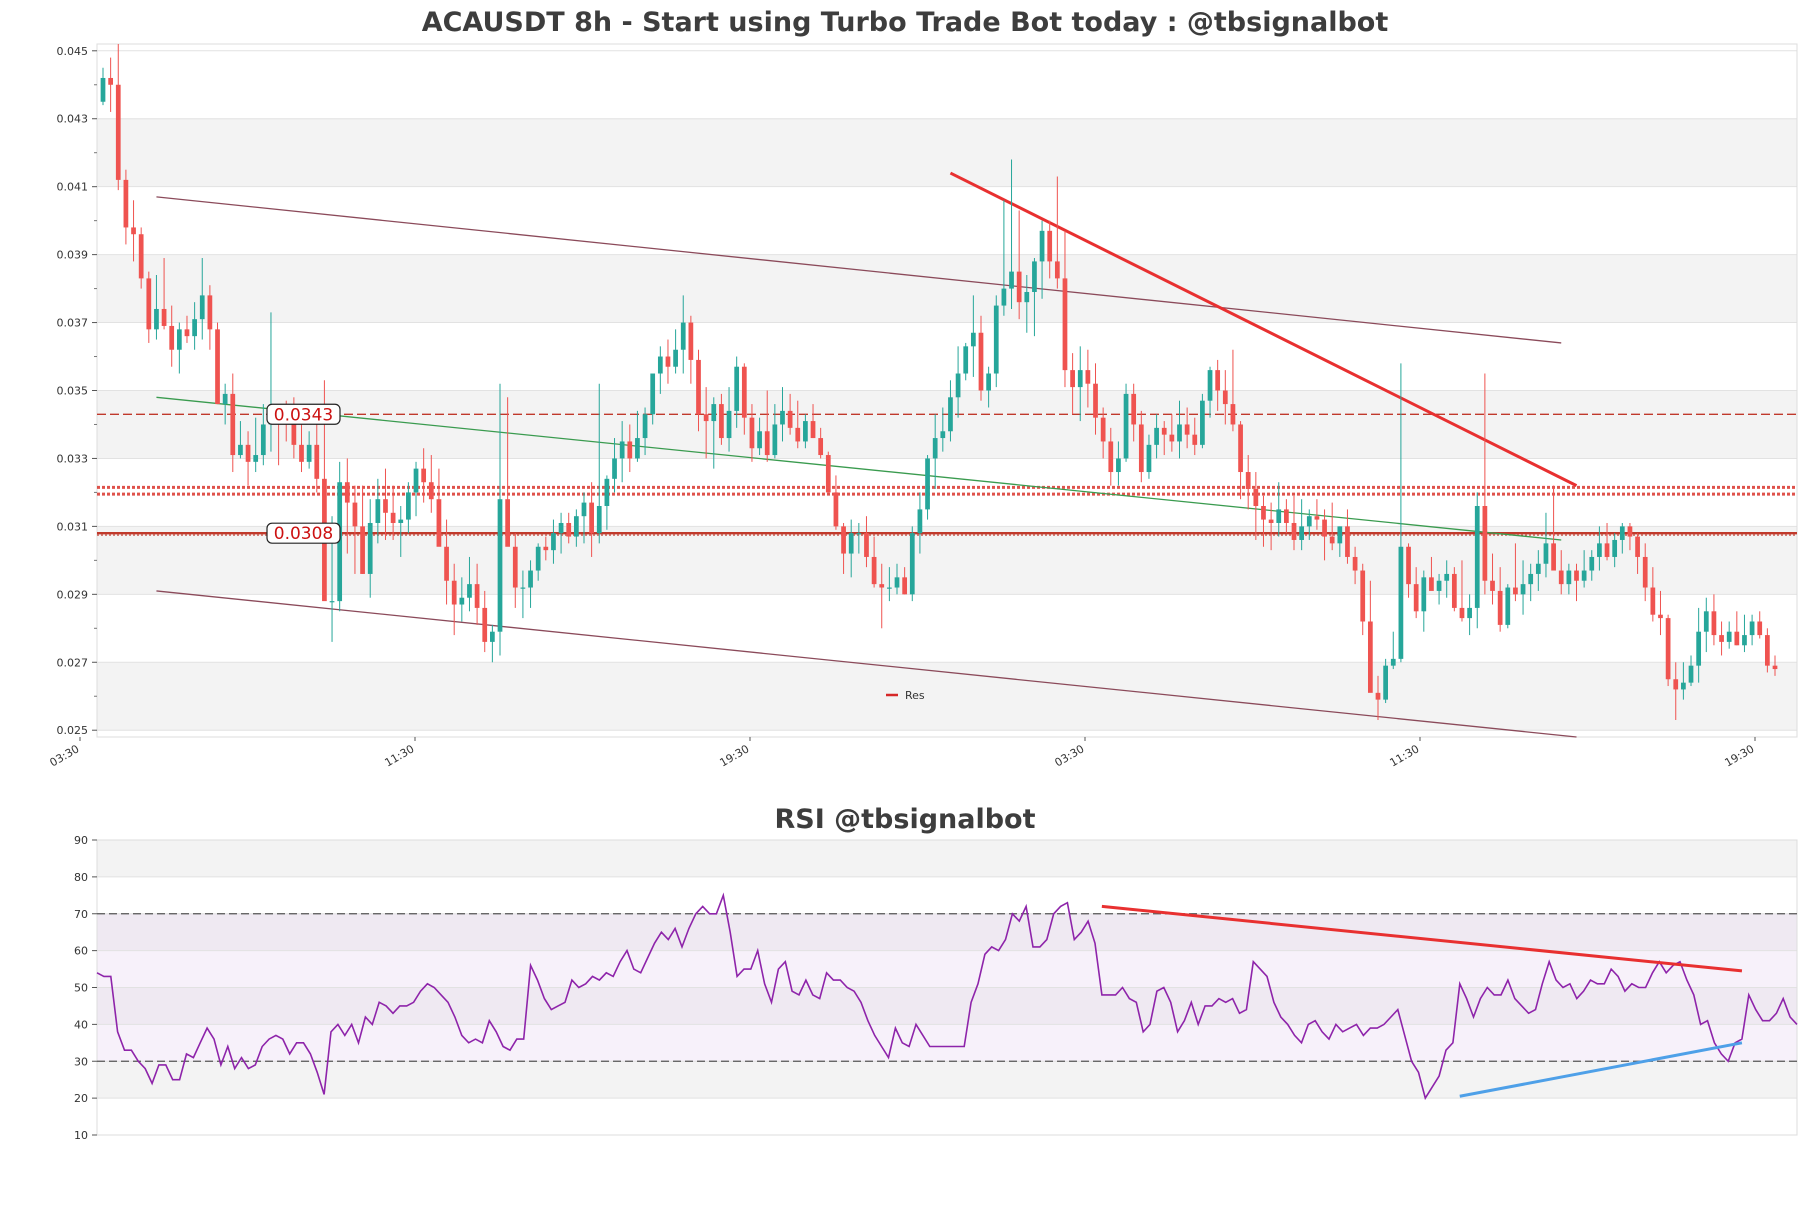 Image resolution: width=1811 pixels, height=1208 pixels. Describe the element at coordinates (81, 1135) in the screenshot. I see `rsi-ytick-label: 10` at that location.